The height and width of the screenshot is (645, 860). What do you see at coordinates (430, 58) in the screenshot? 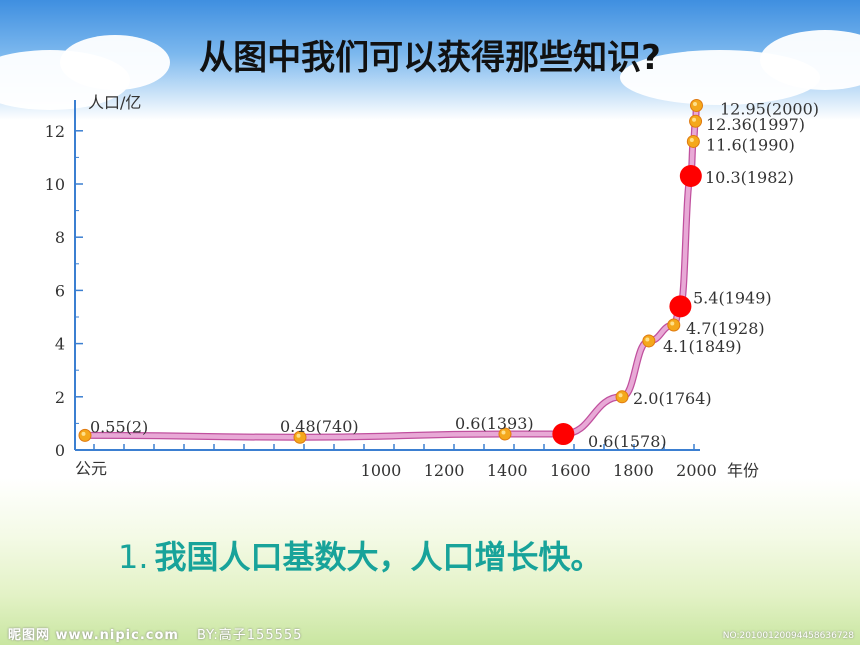
I see `page-title: 从图中我们可以获得那些知识?` at bounding box center [430, 58].